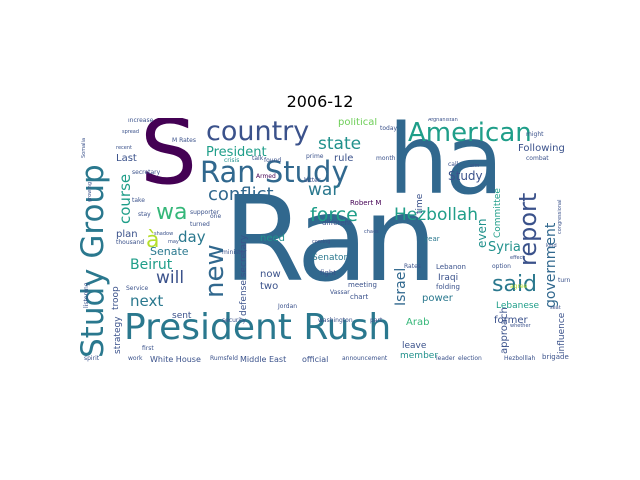  Describe the element at coordinates (320, 101) in the screenshot. I see `chart-title: 2006-12` at that location.